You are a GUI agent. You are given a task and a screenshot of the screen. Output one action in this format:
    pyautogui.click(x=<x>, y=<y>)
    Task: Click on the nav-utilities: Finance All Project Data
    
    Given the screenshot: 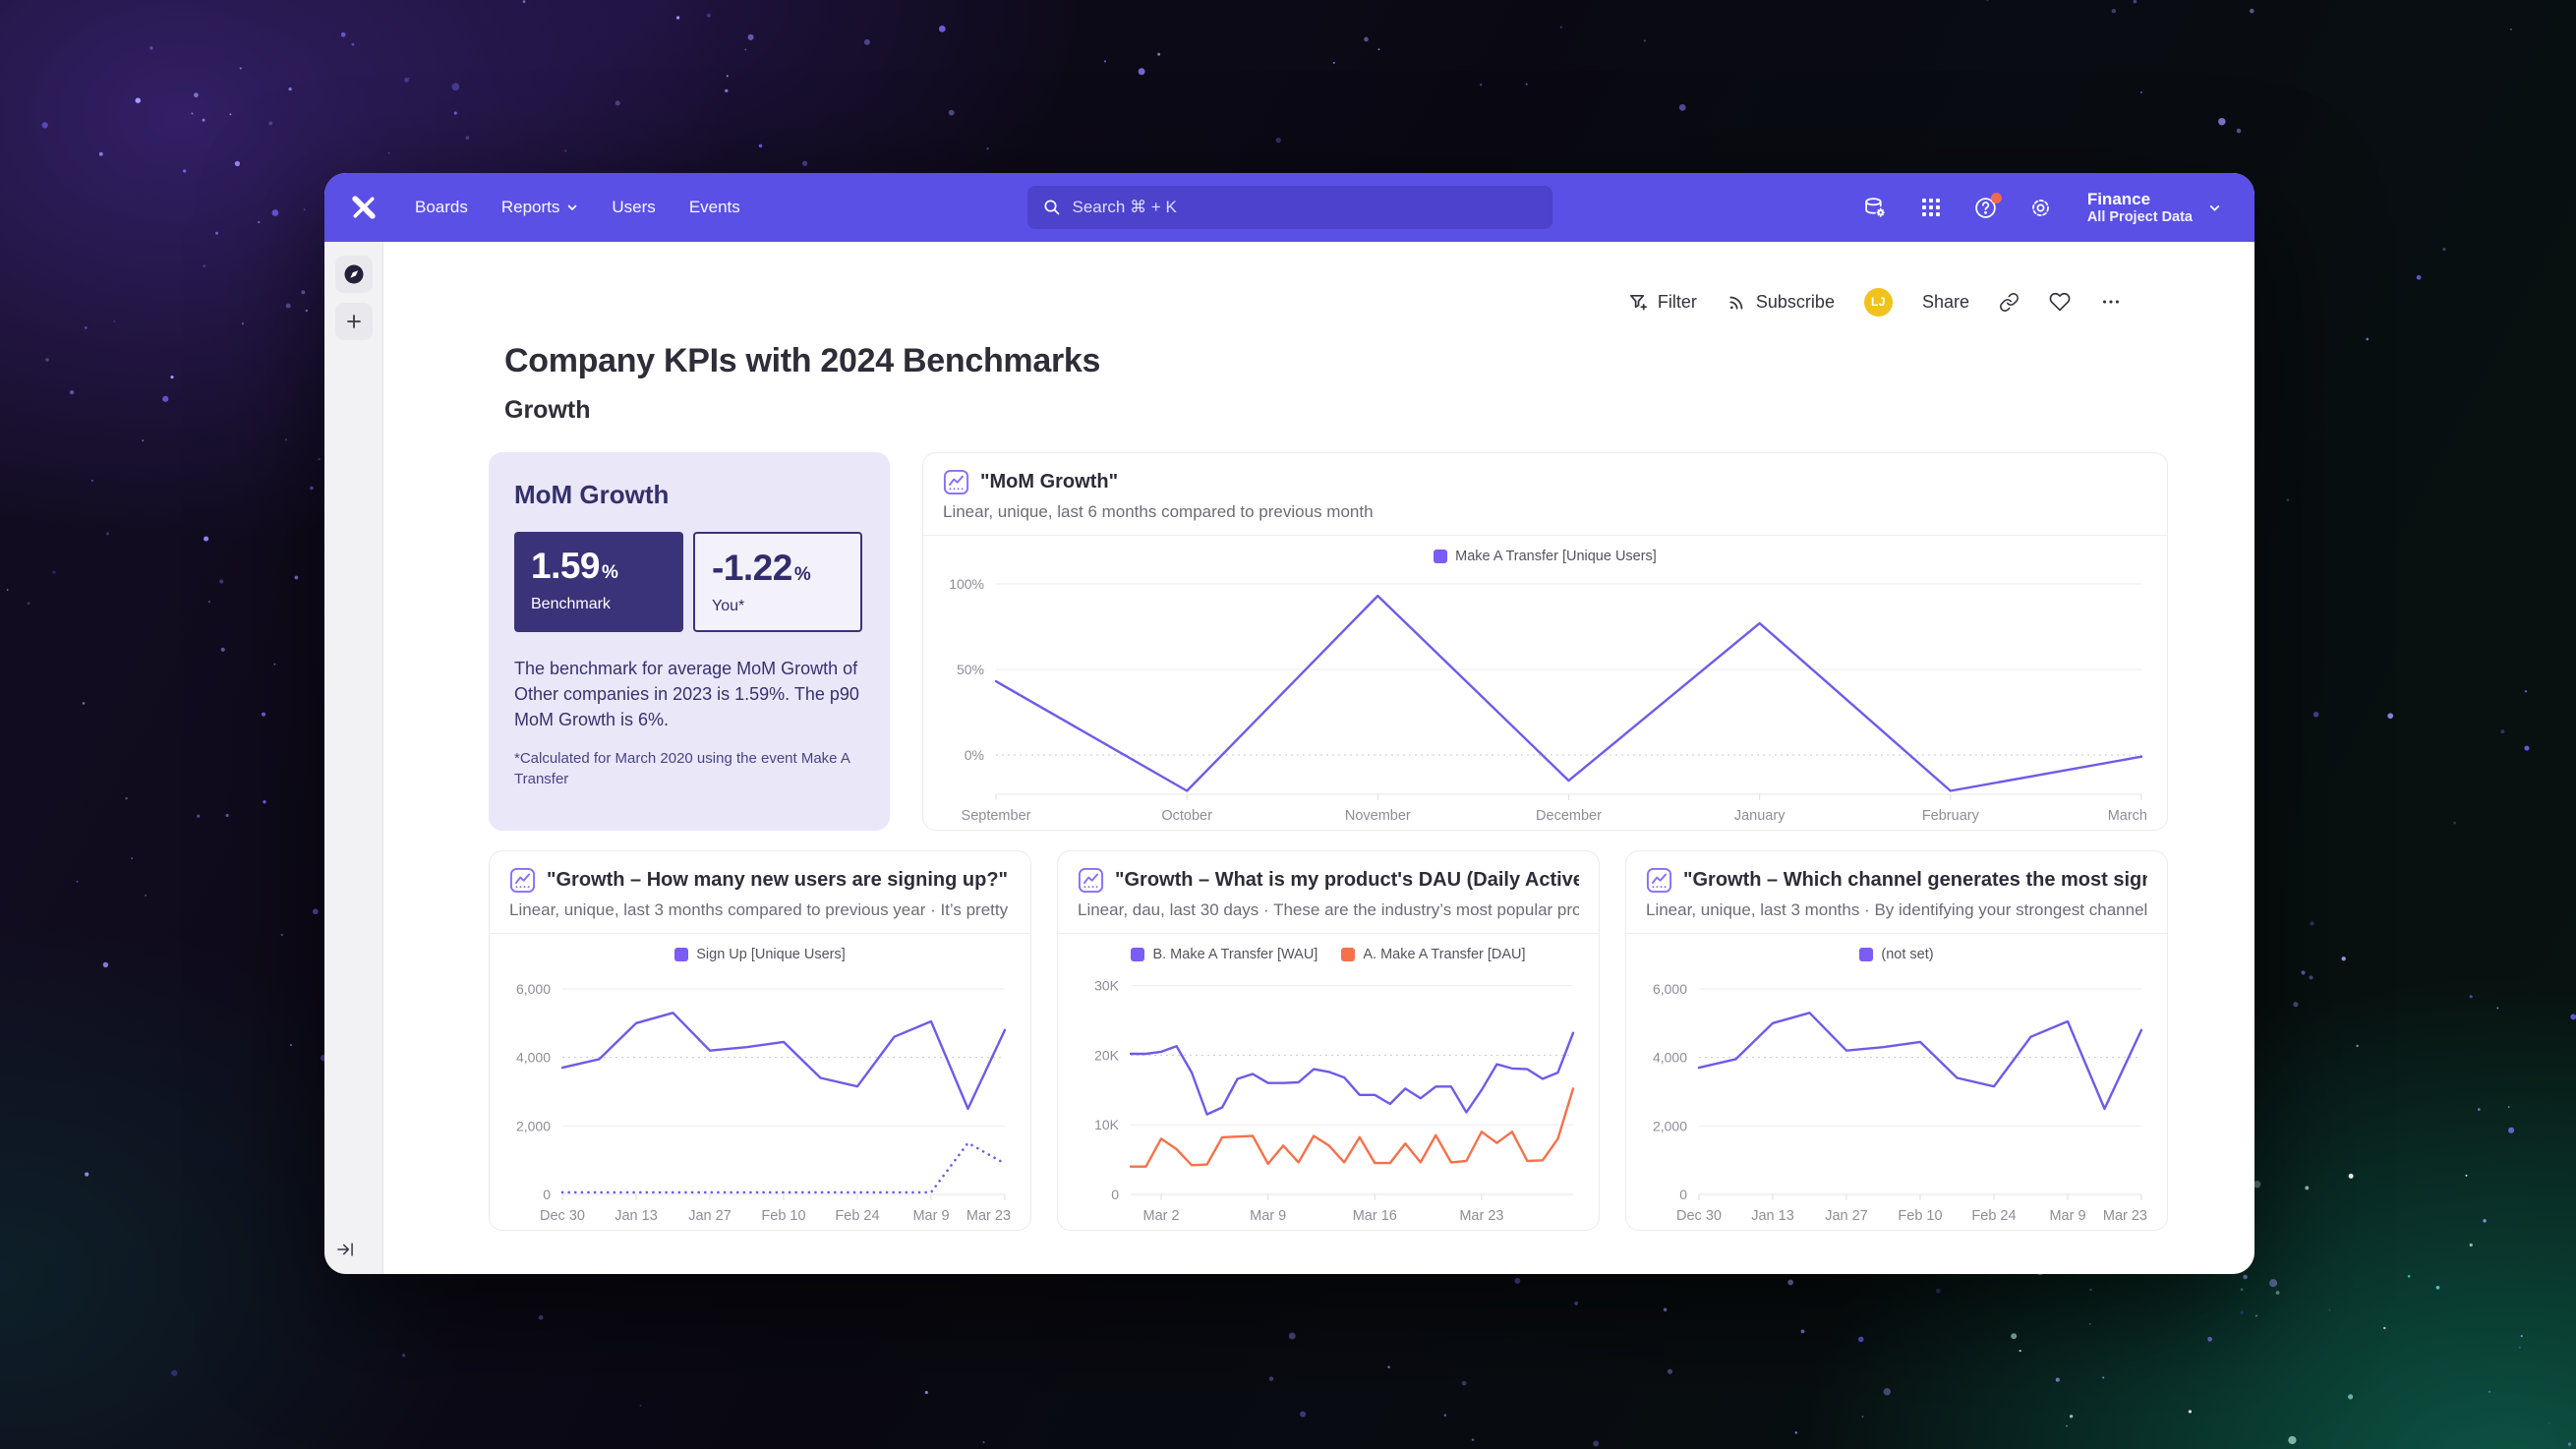 What is the action you would take?
    pyautogui.click(x=2042, y=207)
    